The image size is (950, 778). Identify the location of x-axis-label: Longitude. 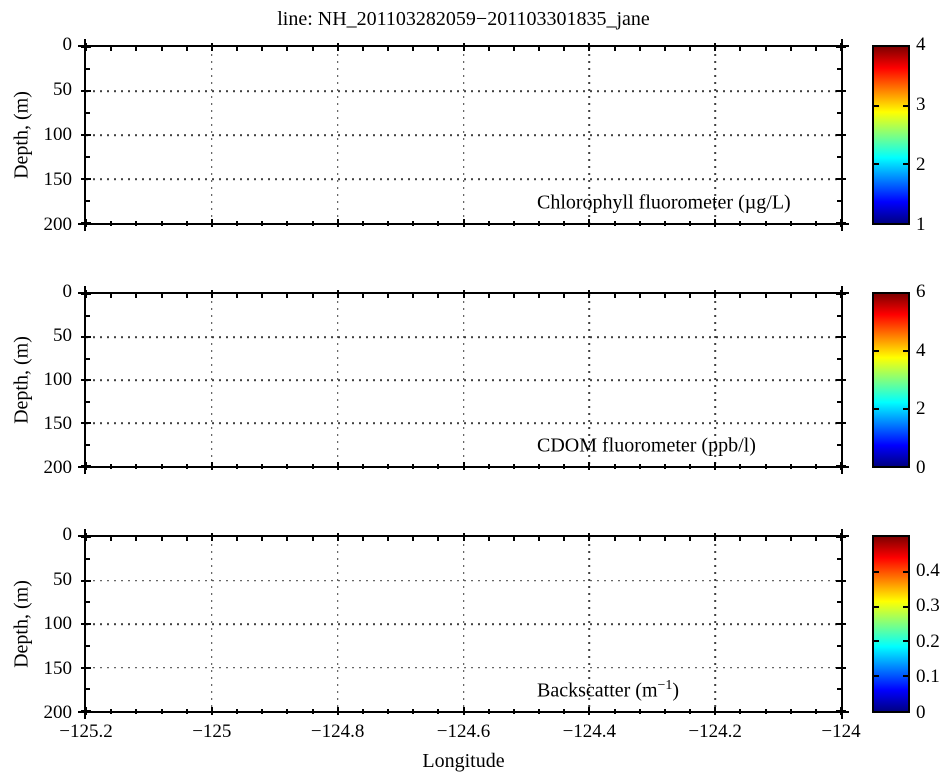
(463, 761).